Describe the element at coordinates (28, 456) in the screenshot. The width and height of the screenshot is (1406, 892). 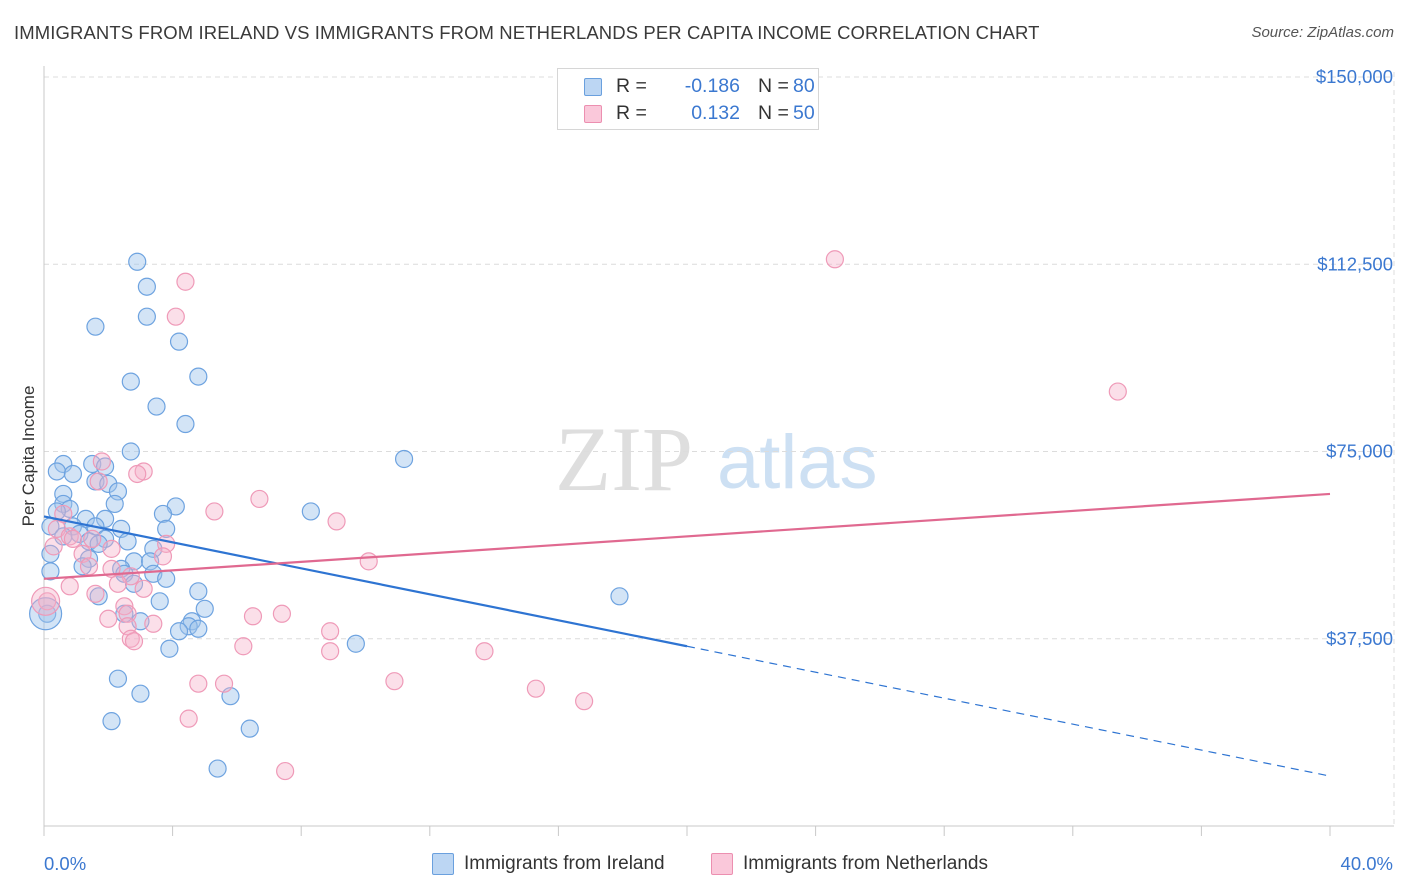
I see `y-axis-title: Per Capita Income` at that location.